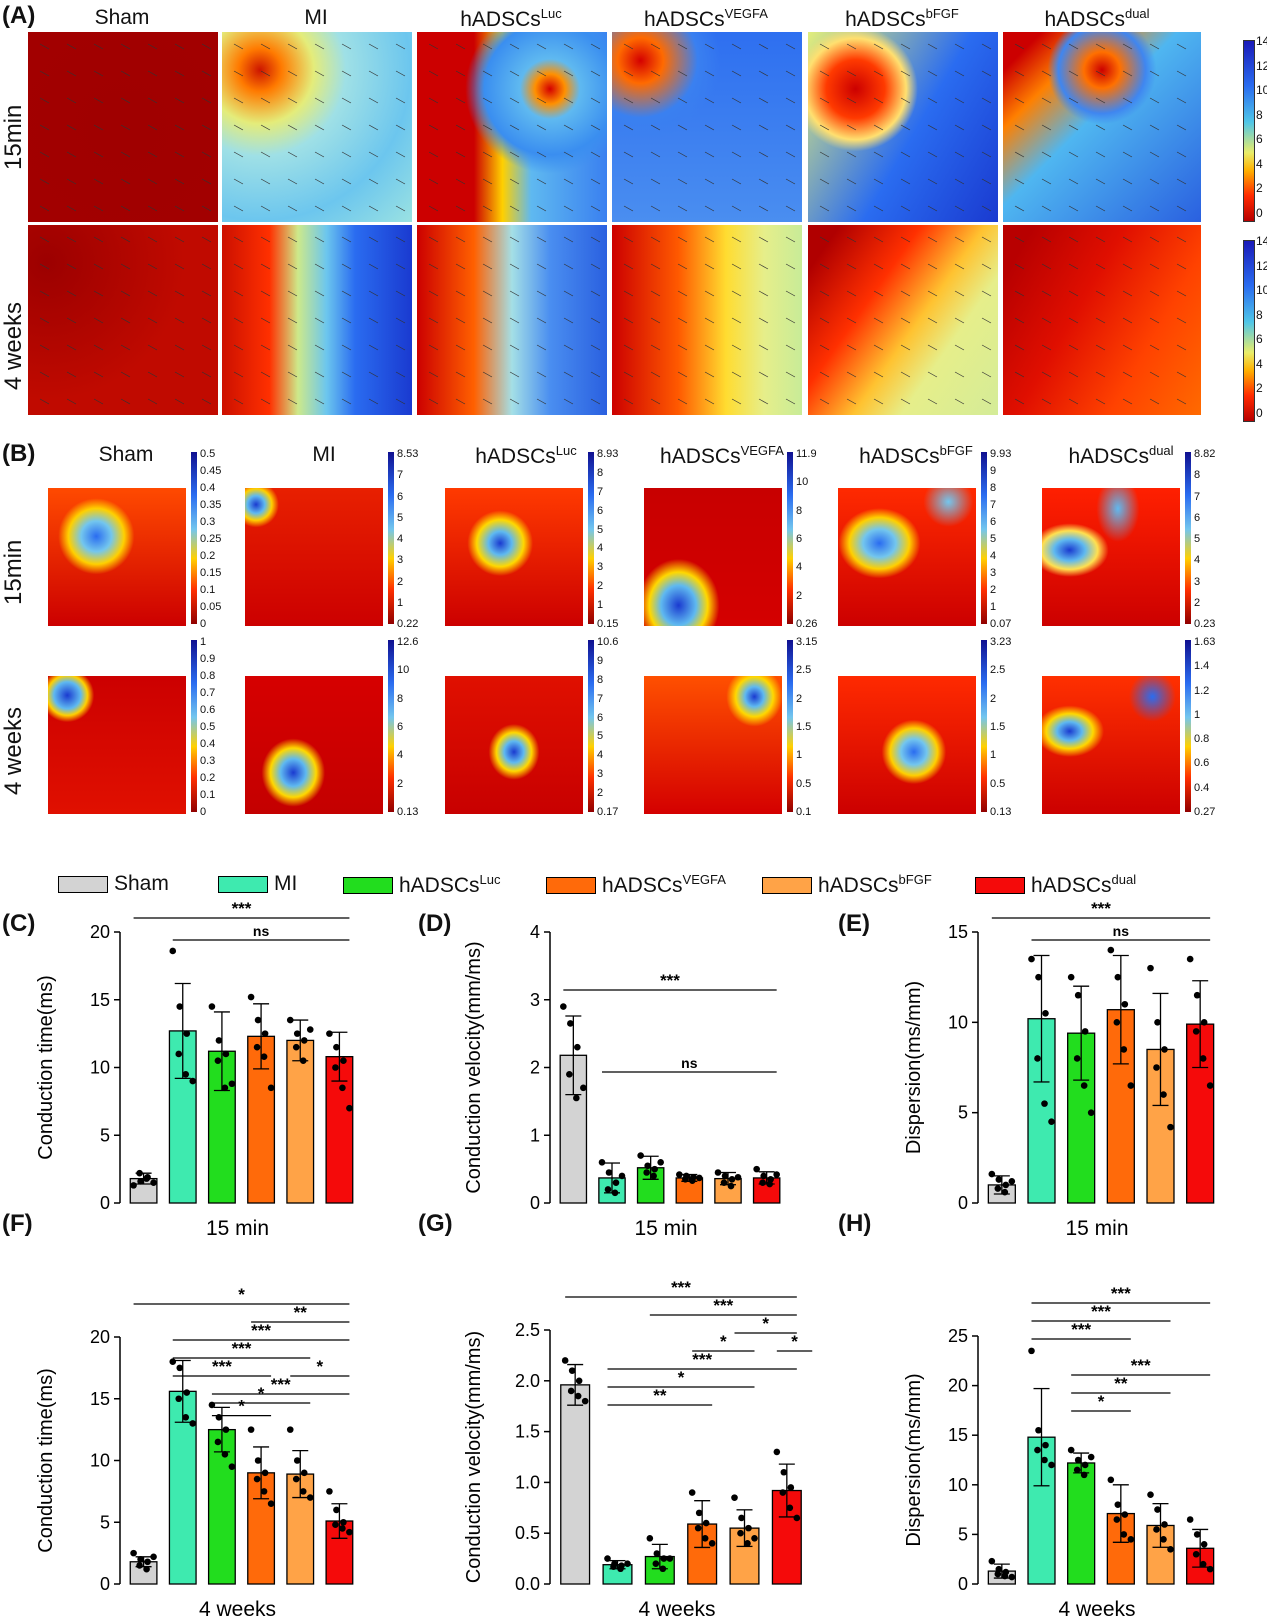 The height and width of the screenshot is (1624, 1267). I want to click on legend-swatch, so click(787, 885).